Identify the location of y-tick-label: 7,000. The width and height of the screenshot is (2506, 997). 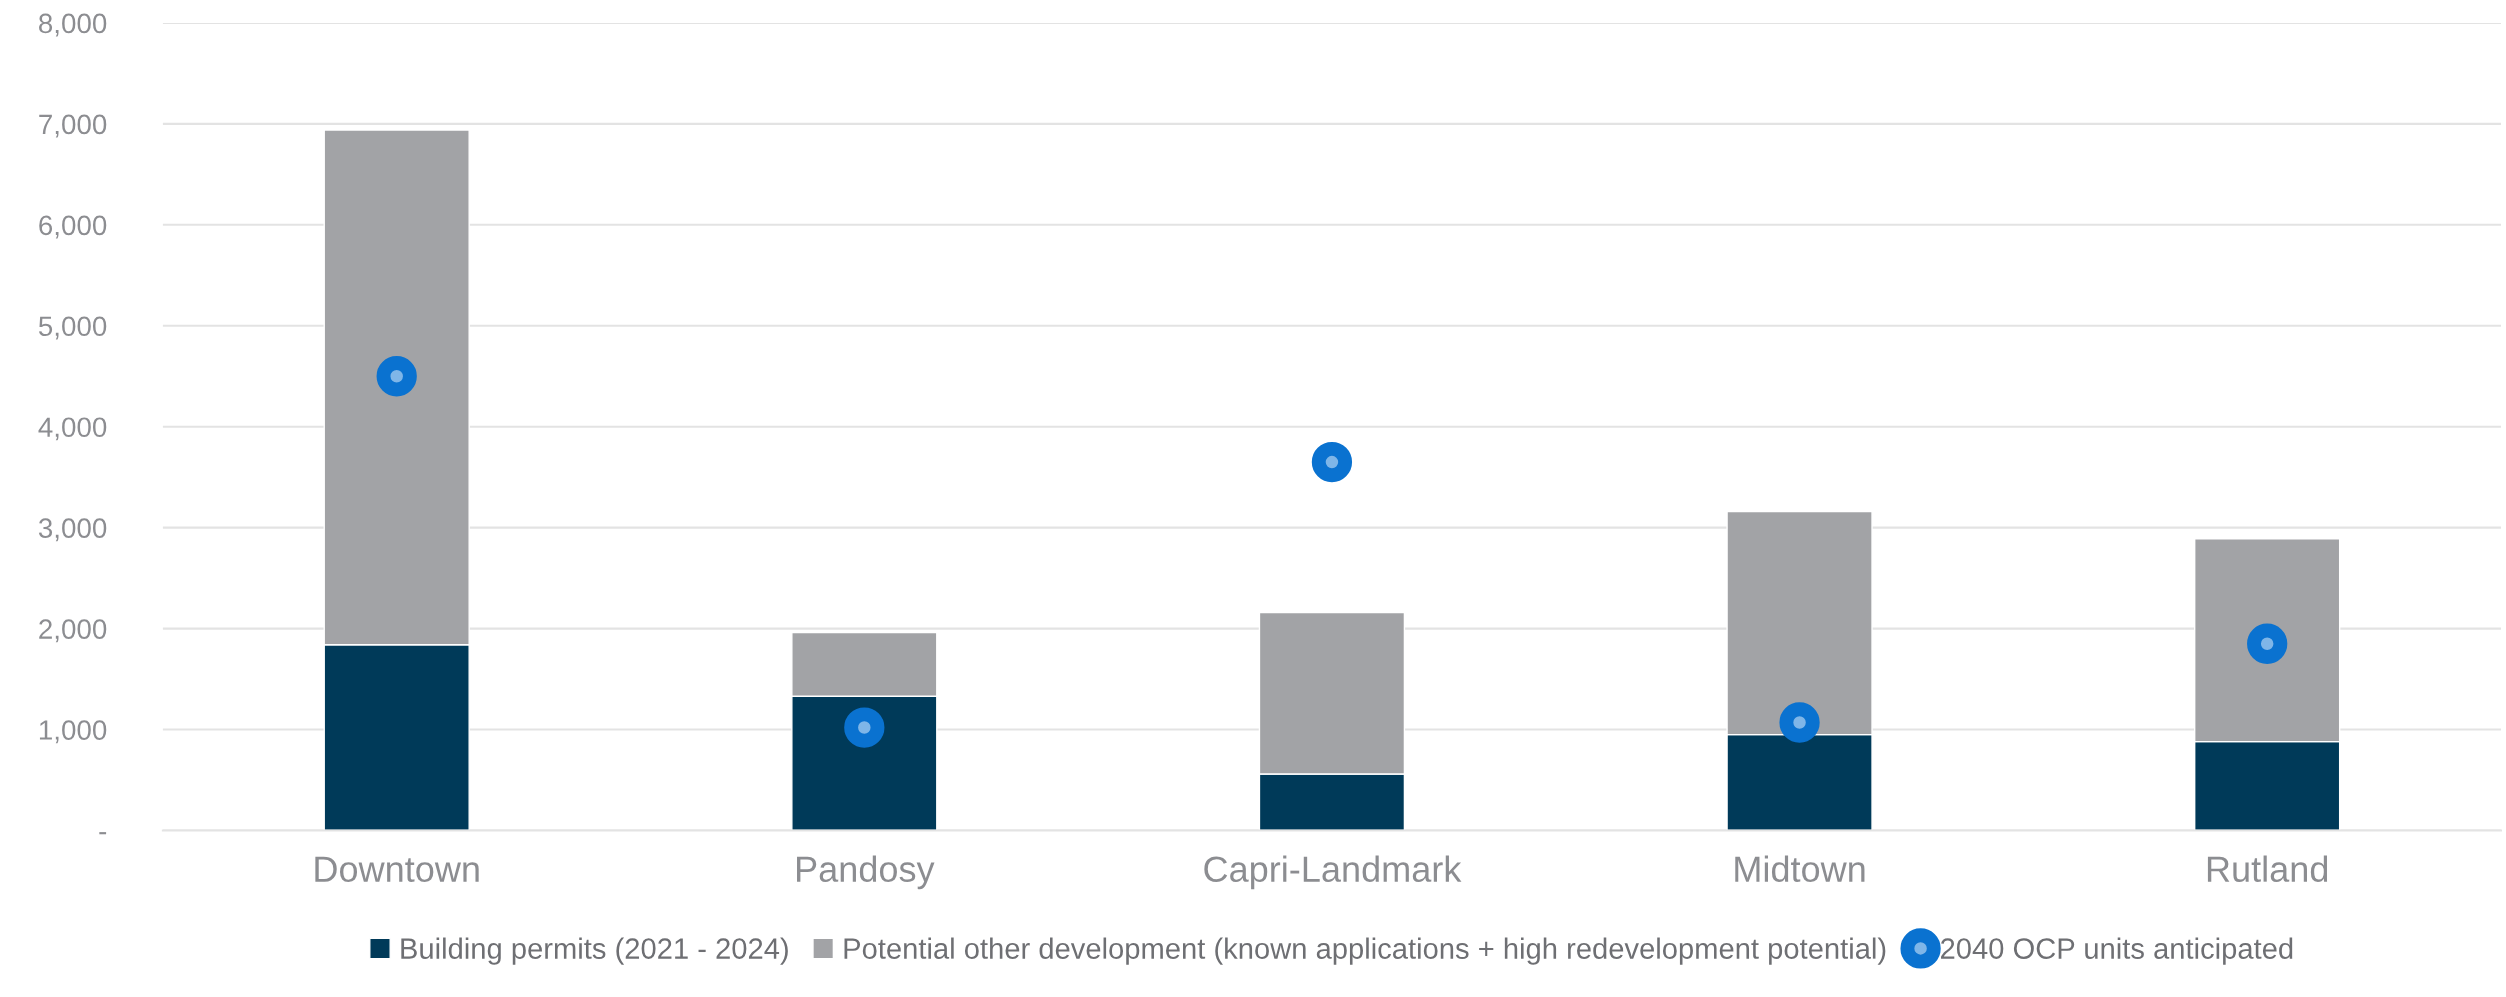
(73, 126).